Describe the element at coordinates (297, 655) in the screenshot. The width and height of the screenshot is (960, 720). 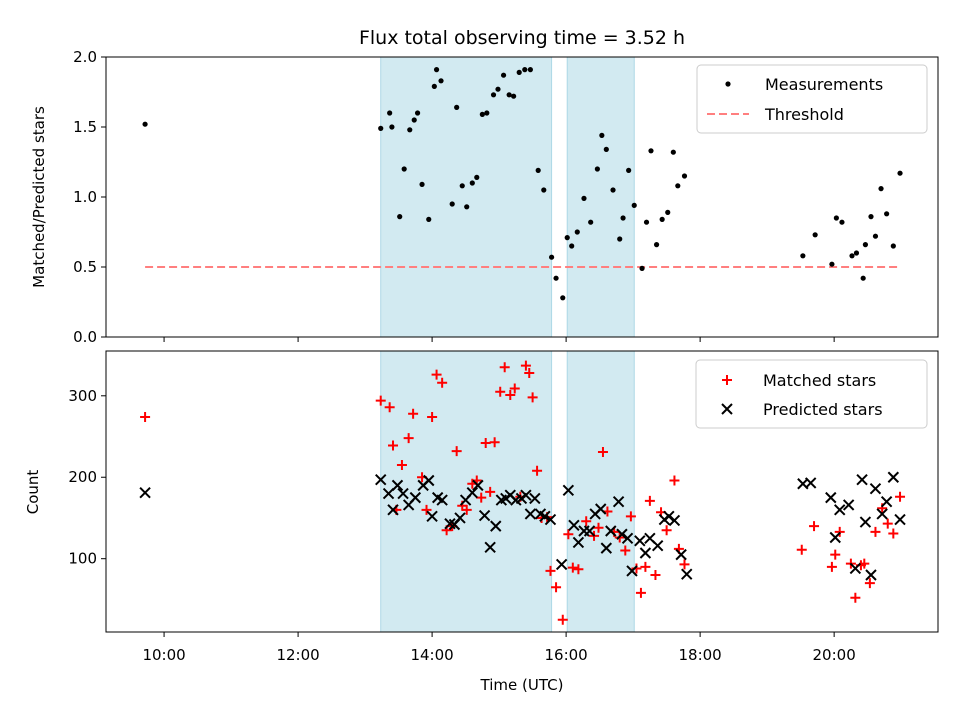
I see `bottom-x-tick-label: 12:00` at that location.